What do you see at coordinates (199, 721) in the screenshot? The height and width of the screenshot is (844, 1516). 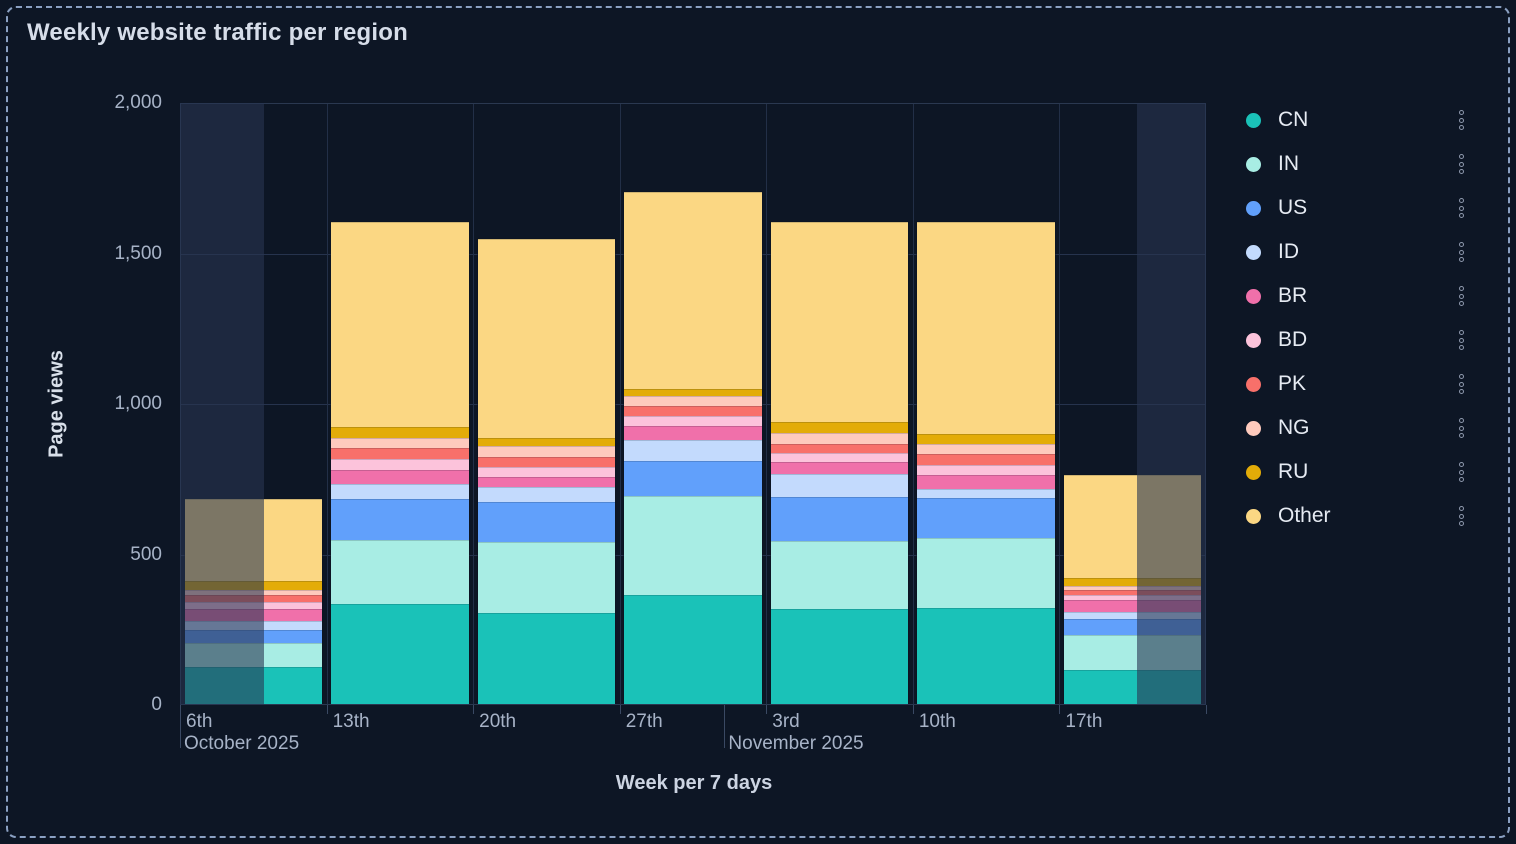 I see `x-axis-tick-label: 6th` at bounding box center [199, 721].